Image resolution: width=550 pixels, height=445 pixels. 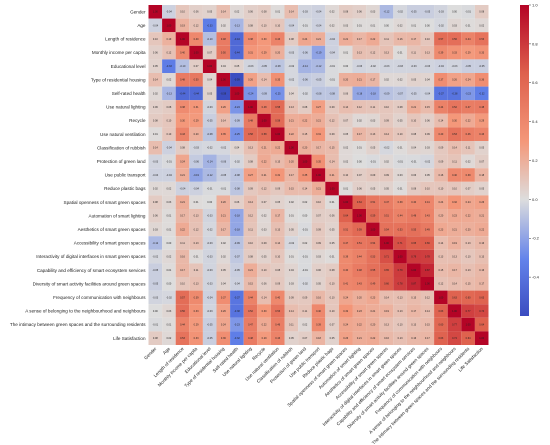 I want to click on cell-value-label: 0.47, so click(x=468, y=107).